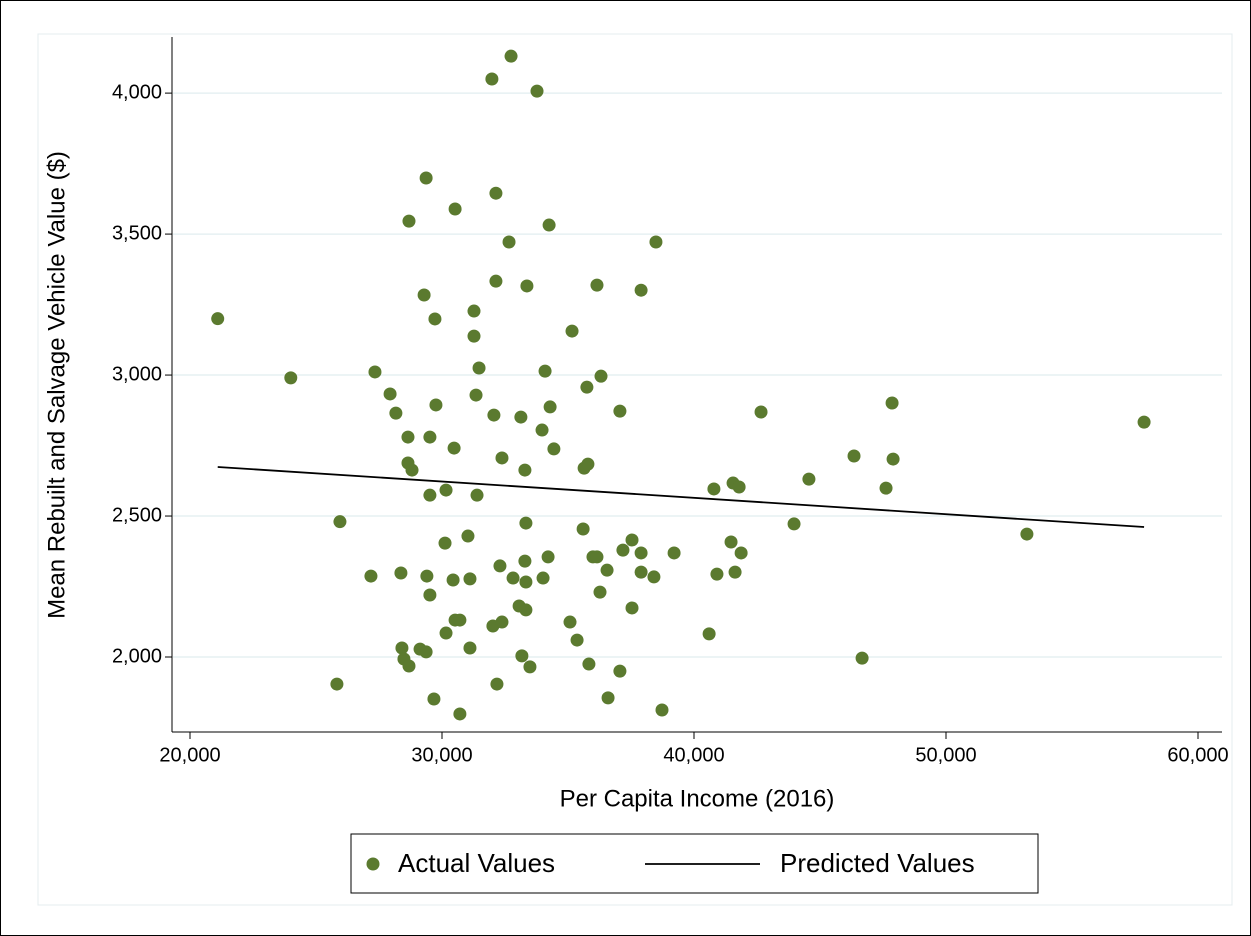  Describe the element at coordinates (681, 497) in the screenshot. I see `line` at that location.